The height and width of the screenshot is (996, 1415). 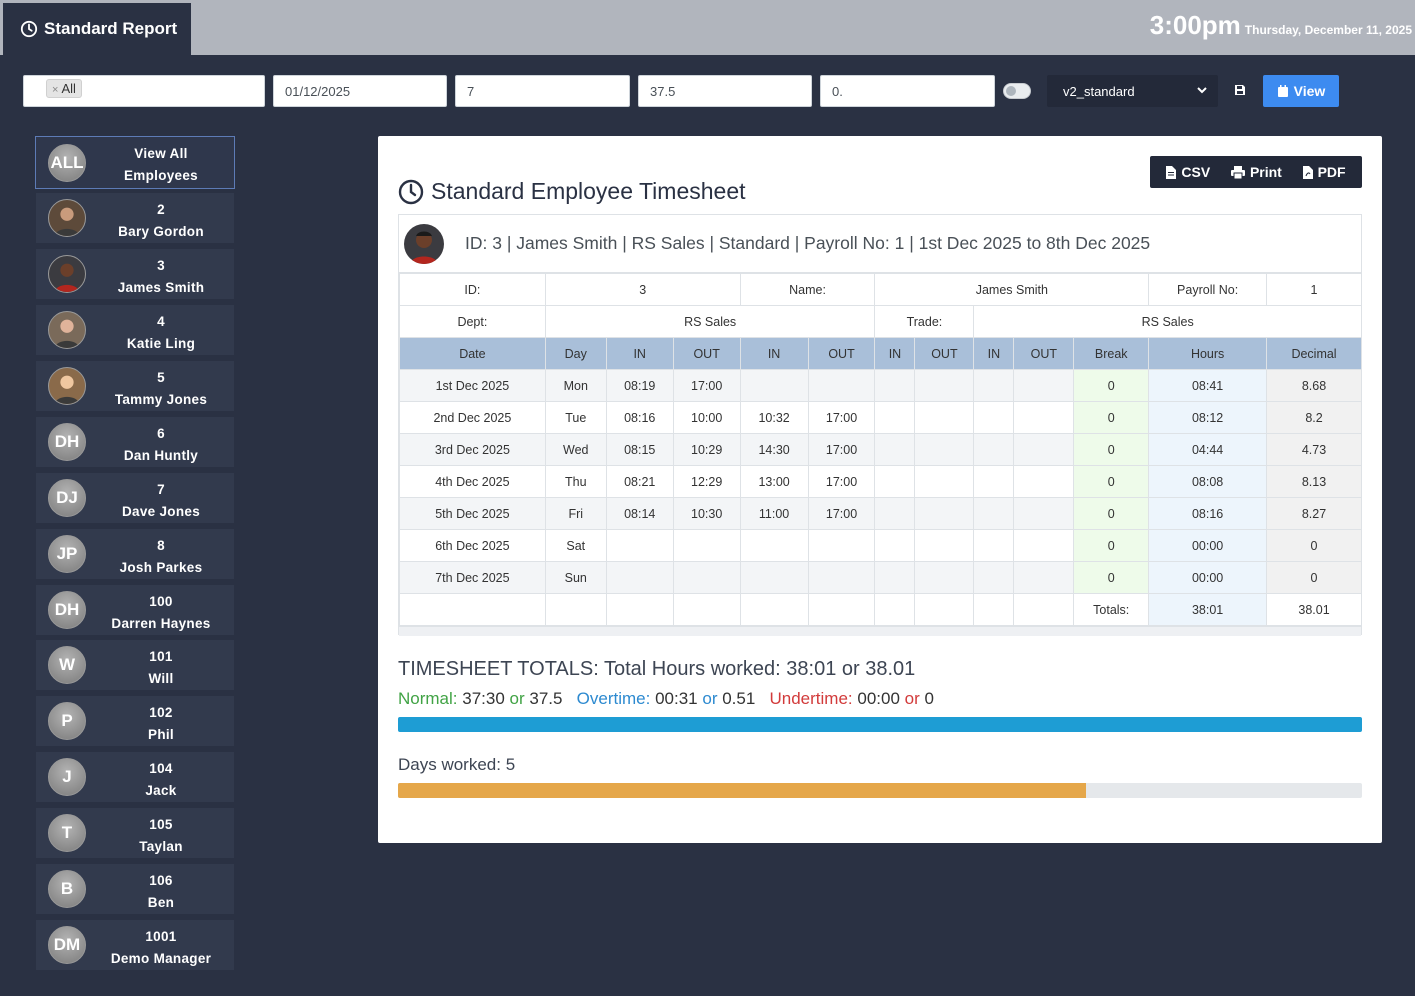 I want to click on table-cell: 12:29, so click(x=706, y=481).